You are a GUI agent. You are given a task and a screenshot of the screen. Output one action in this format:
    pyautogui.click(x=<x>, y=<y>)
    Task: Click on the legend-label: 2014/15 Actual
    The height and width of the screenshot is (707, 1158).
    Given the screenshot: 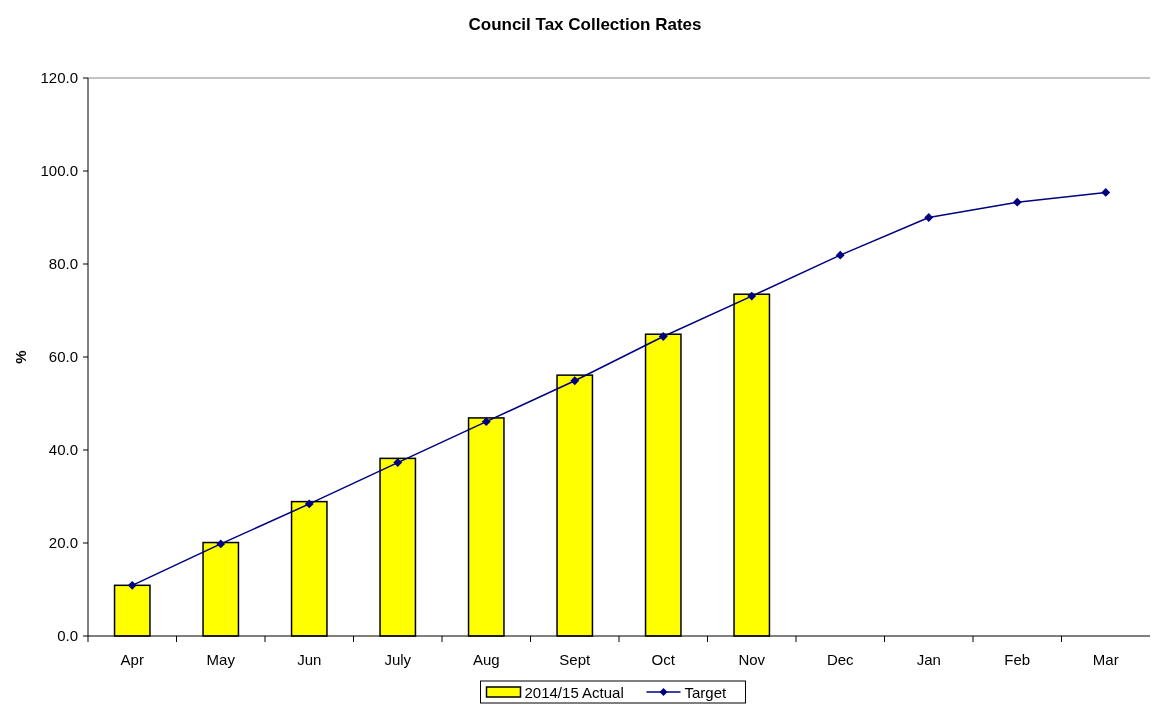 What is the action you would take?
    pyautogui.click(x=574, y=692)
    